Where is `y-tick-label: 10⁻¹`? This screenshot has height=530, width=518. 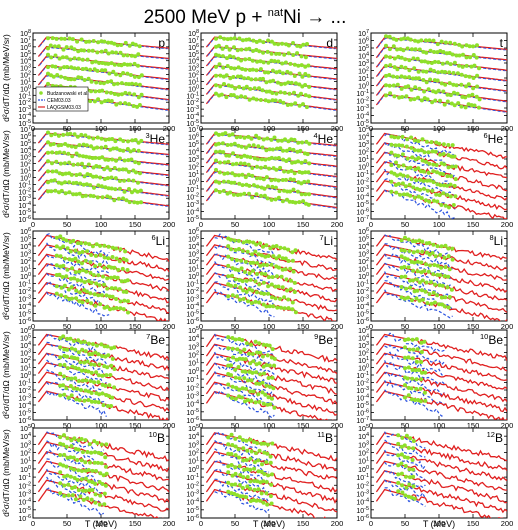
y-tick-label: 10⁻¹ is located at coordinates (192, 284).